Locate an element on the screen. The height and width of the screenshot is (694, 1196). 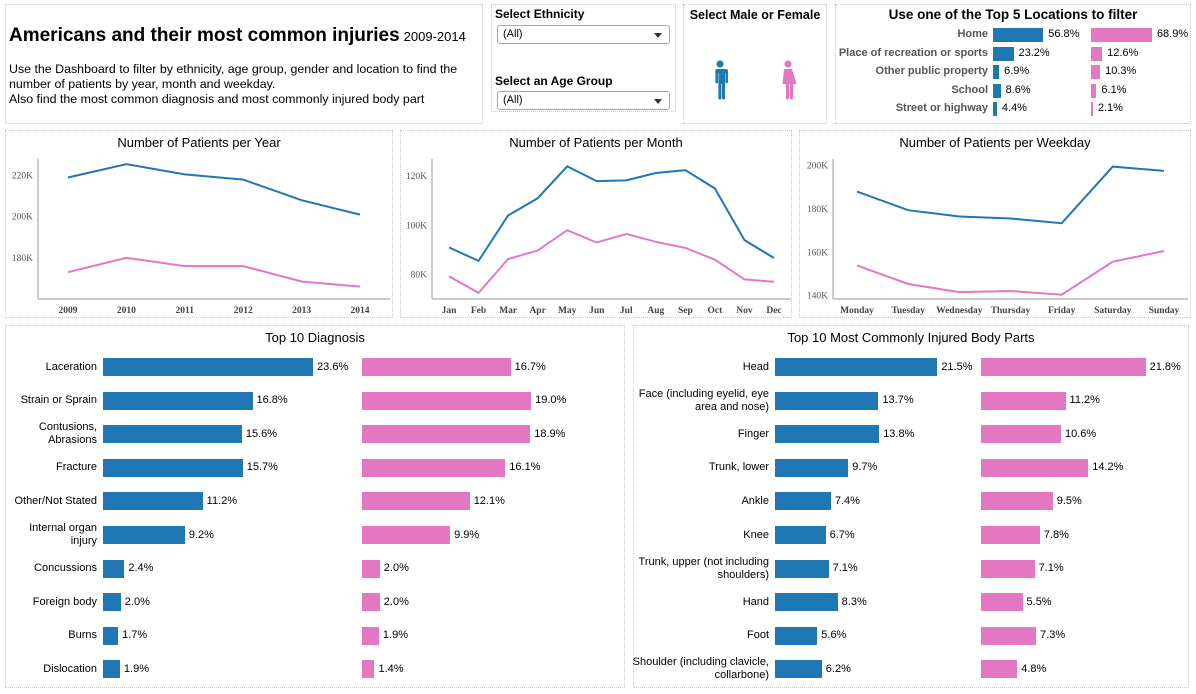
location-row: Home 56.8% 68.9% is located at coordinates (1013, 35).